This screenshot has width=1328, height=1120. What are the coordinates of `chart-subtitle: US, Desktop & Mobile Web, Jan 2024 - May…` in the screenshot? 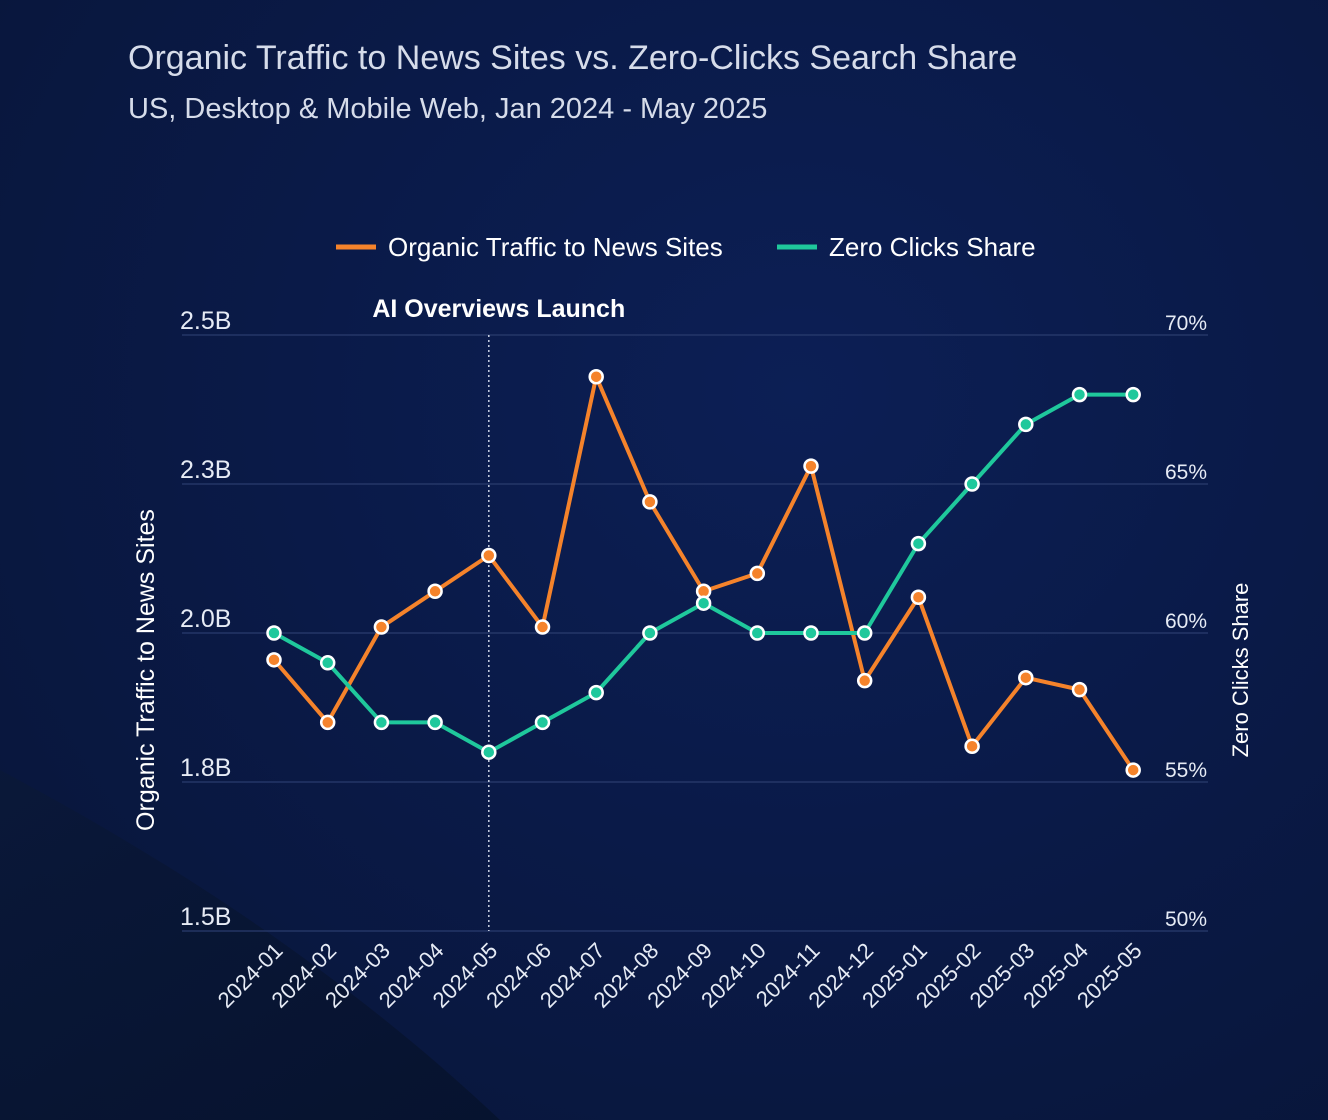 It's located at (447, 109).